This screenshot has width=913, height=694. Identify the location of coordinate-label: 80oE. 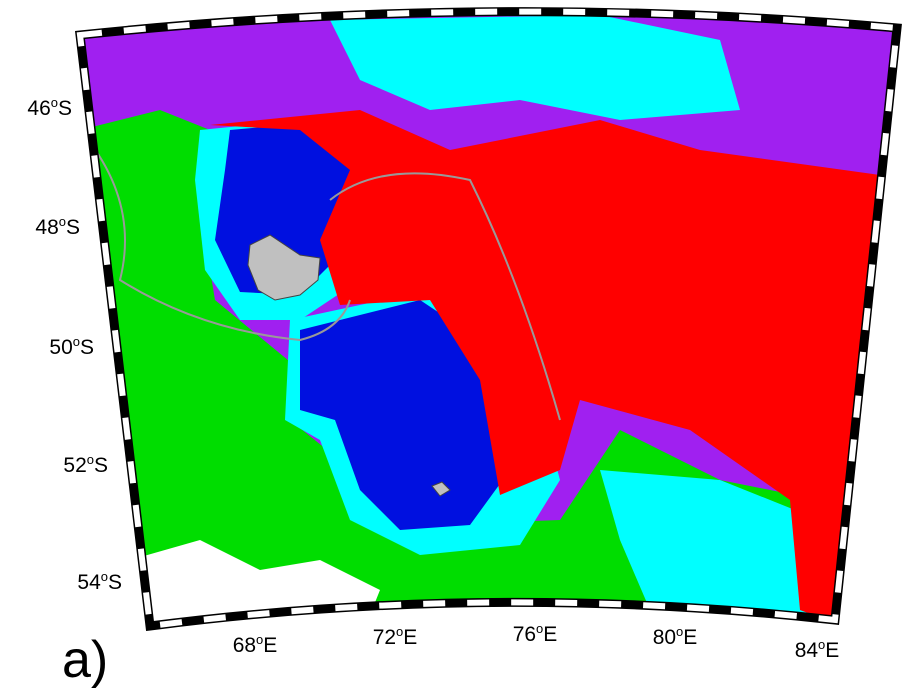
(675, 636).